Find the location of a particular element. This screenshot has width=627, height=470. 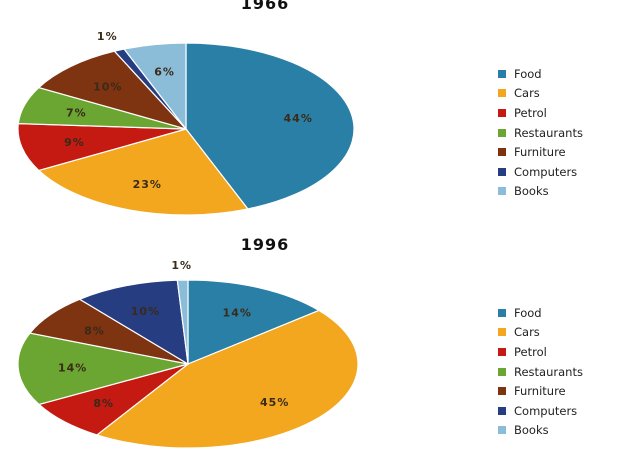

pie-slice-books-1966 is located at coordinates (155, 86).